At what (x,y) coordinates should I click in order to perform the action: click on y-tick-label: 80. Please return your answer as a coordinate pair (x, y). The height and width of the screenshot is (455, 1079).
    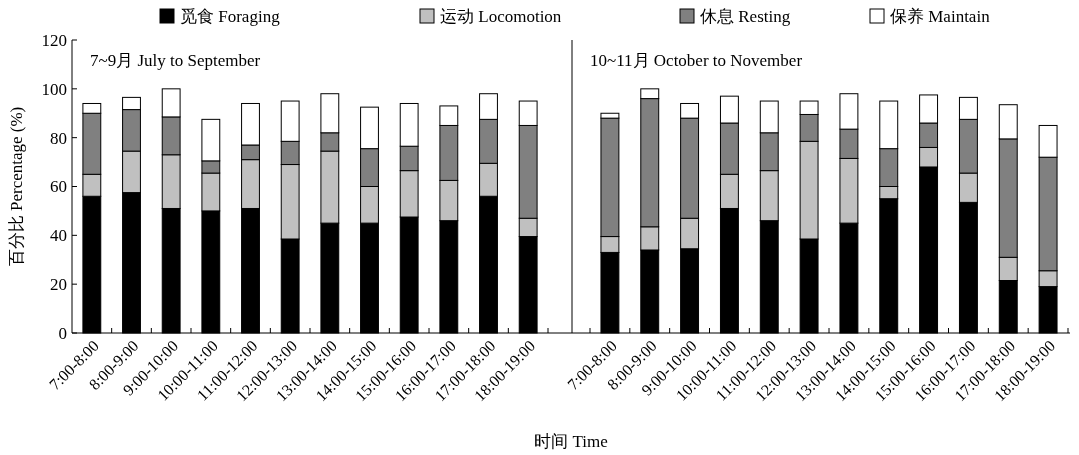
    Looking at the image, I should click on (58, 138).